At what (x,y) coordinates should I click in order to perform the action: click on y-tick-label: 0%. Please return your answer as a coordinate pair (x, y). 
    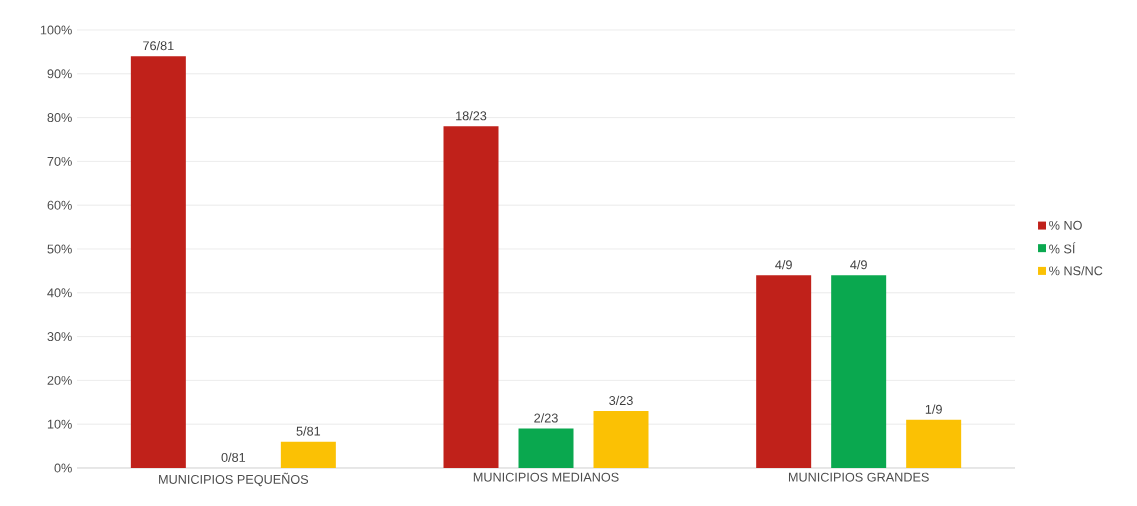
    Looking at the image, I should click on (63, 468).